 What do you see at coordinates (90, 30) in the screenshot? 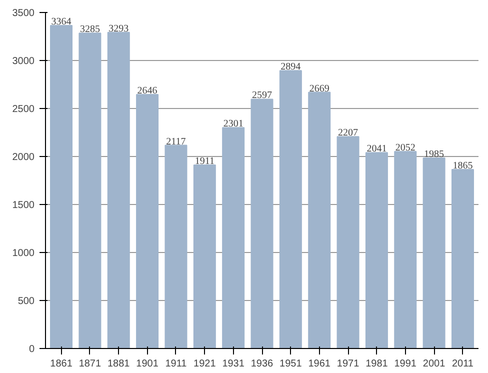
I see `data-label: 3285` at bounding box center [90, 30].